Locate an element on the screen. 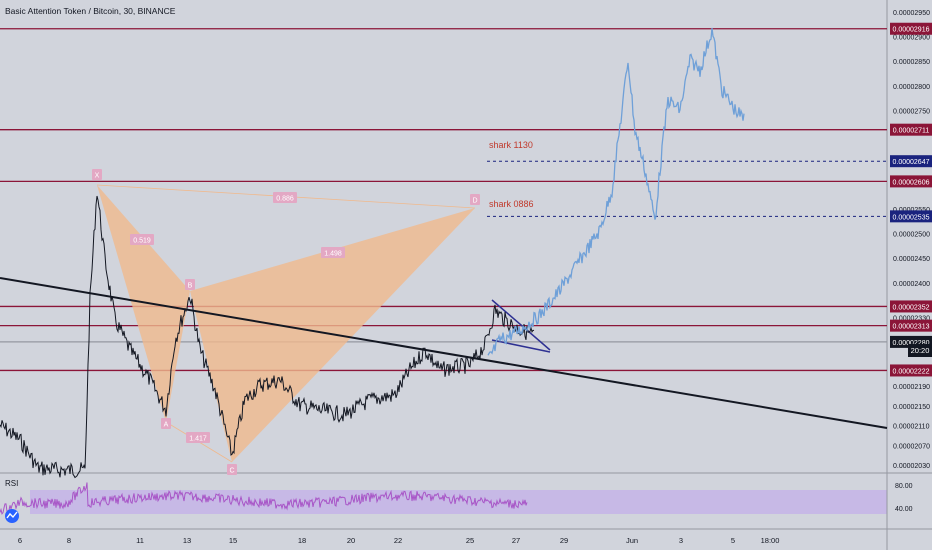 The image size is (932, 550). price-level-value: 0.00002313 is located at coordinates (911, 327).